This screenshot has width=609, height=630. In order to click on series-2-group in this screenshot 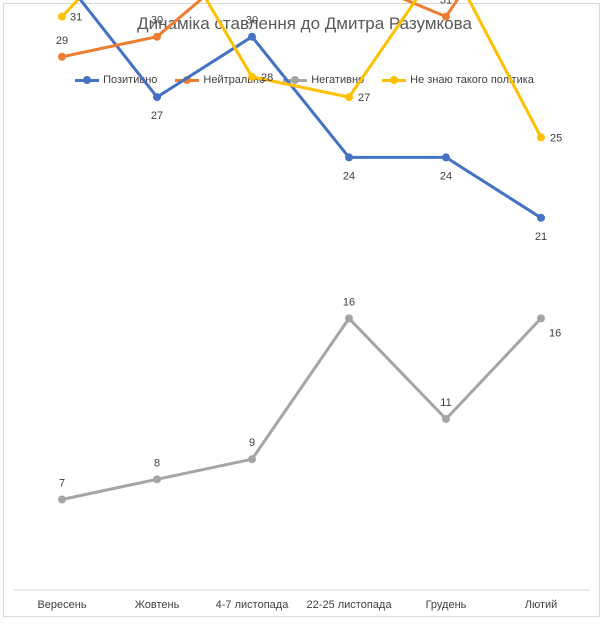, I will do `click(259, 30)`.